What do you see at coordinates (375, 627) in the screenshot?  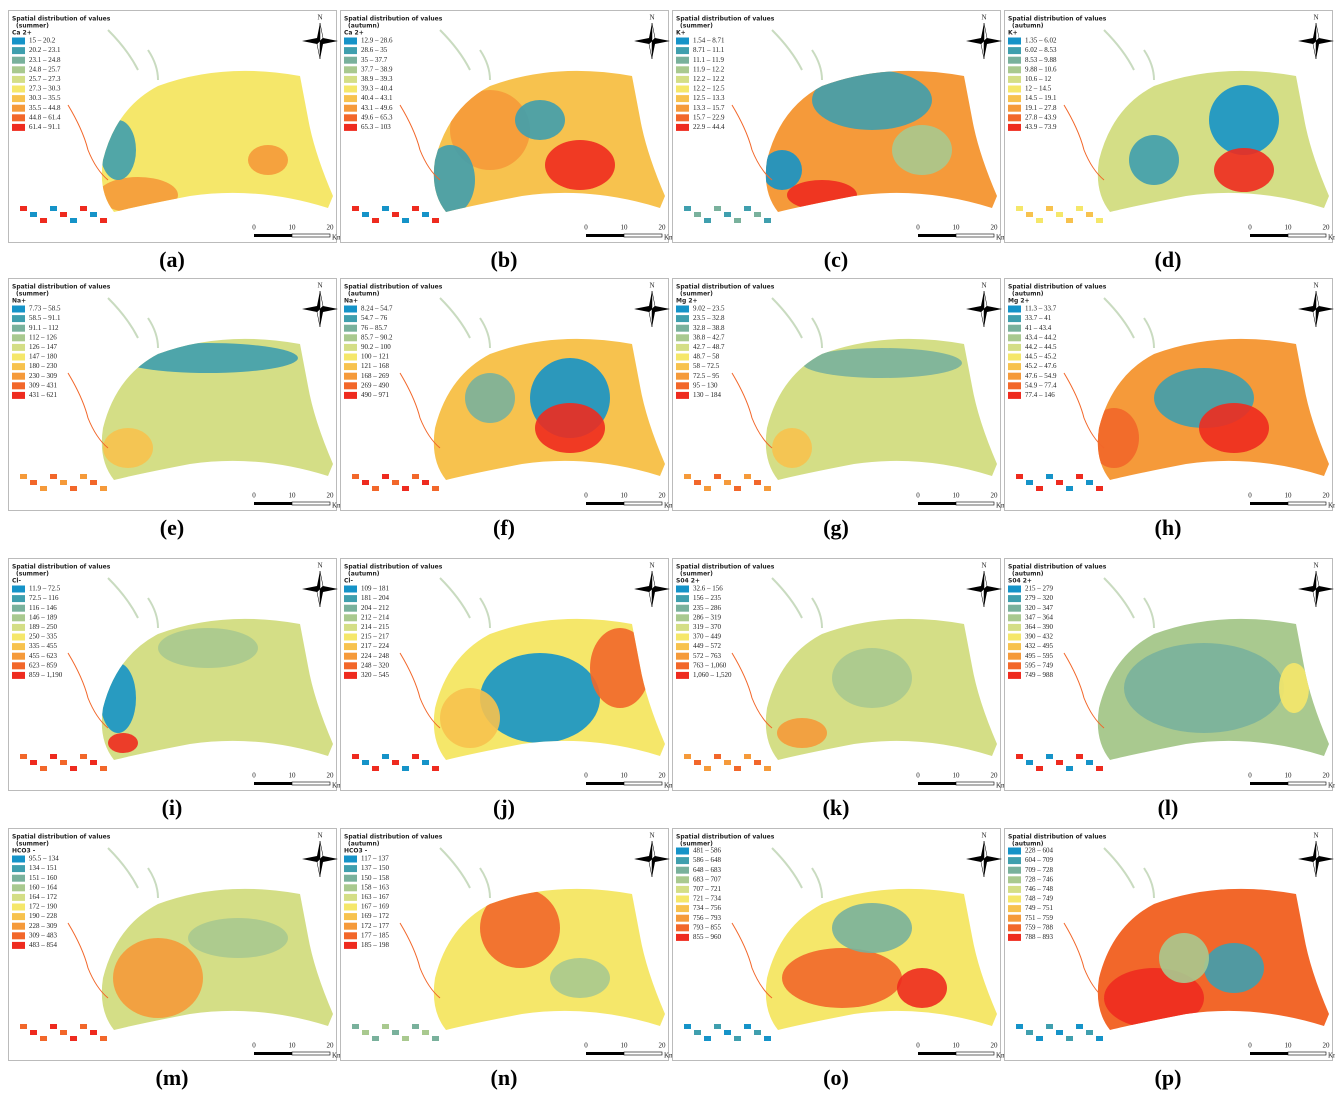 I see `legend-label: 214 – 215` at bounding box center [375, 627].